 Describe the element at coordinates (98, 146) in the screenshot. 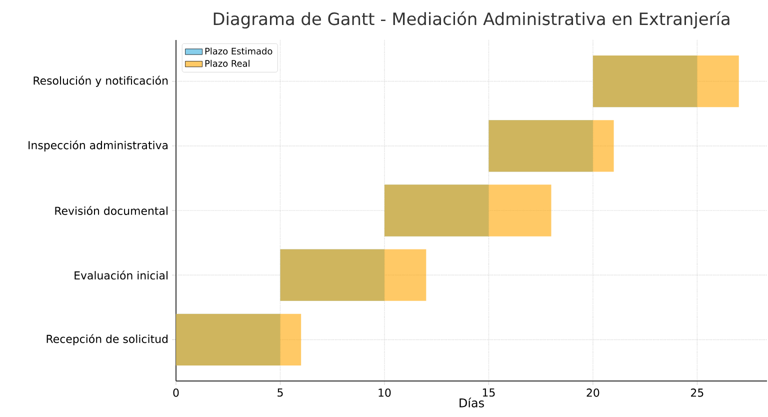

I see `y-tick-label: Inspección administrativa` at that location.